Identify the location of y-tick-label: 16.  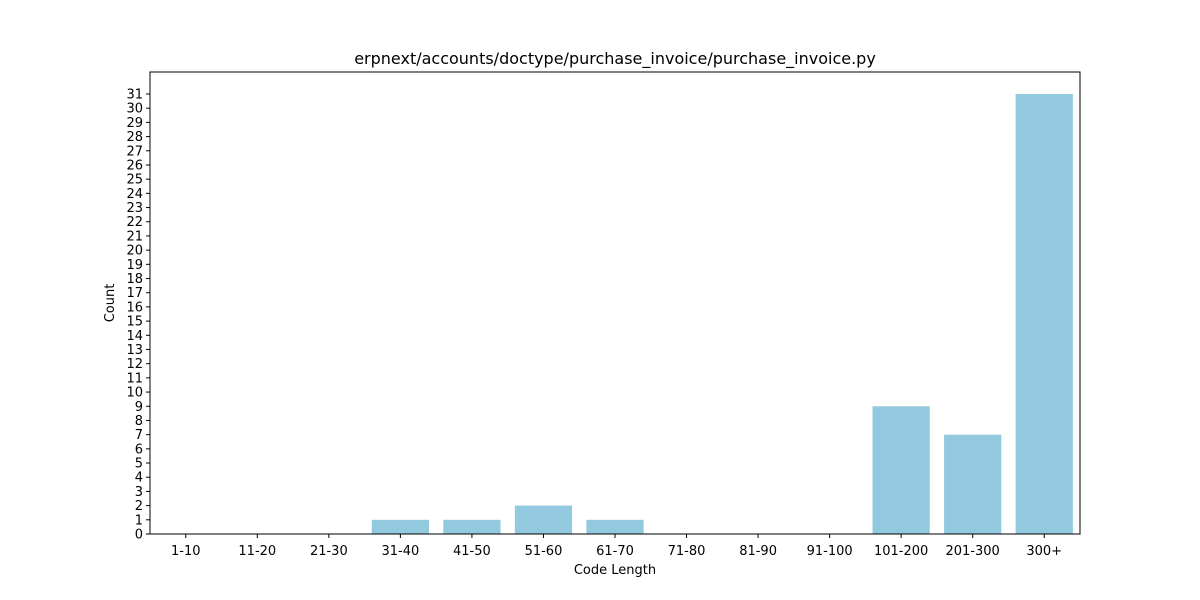
(134, 307).